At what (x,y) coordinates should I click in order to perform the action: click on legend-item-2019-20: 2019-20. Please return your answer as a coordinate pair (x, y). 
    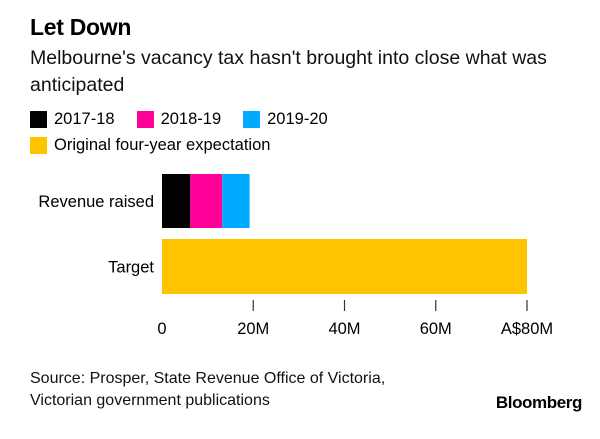
    Looking at the image, I should click on (285, 119).